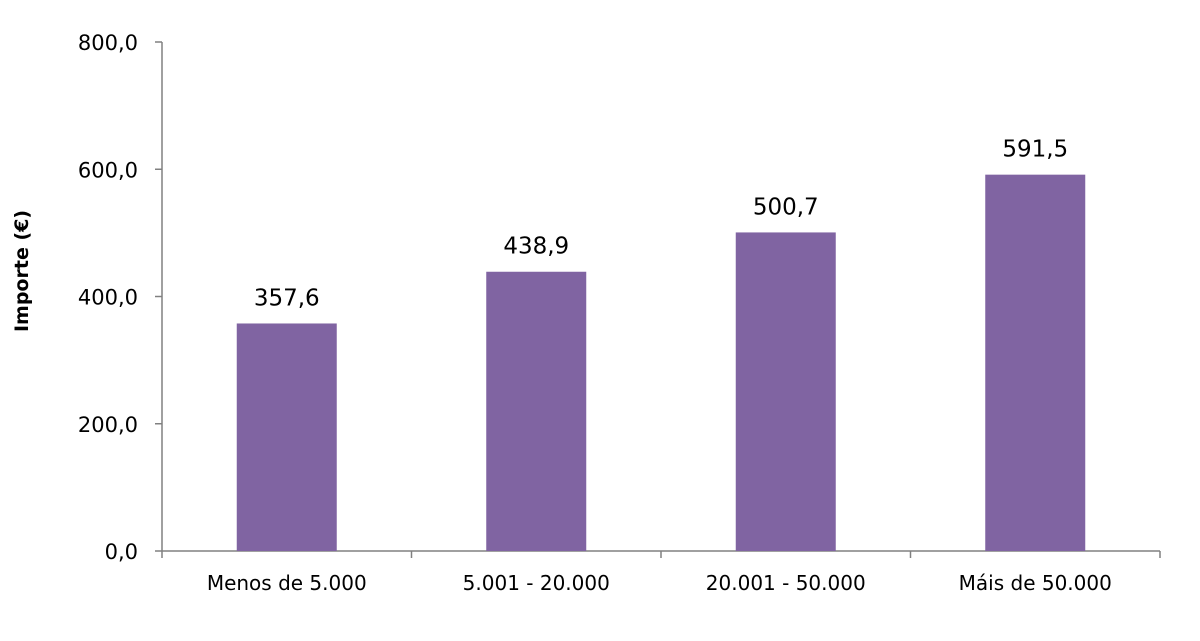 This screenshot has height=641, width=1200. Describe the element at coordinates (108, 43) in the screenshot. I see `y-tick-label: 800,0` at that location.